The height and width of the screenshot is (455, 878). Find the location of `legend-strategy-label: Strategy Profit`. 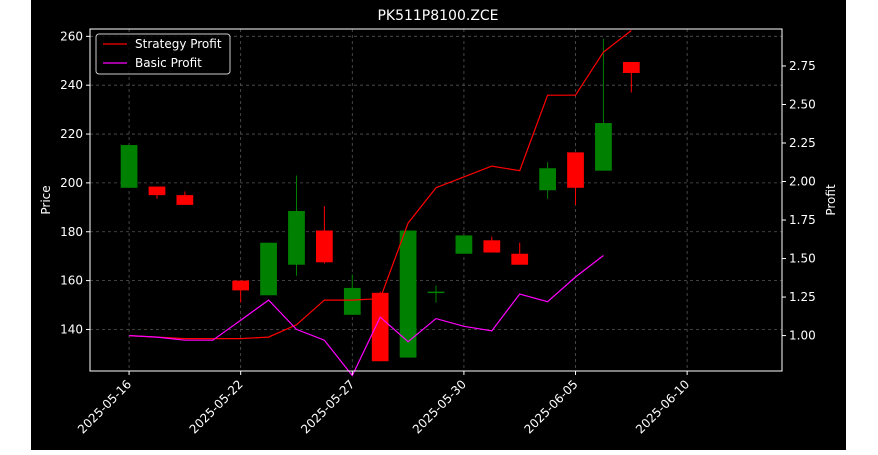

legend-strategy-label: Strategy Profit is located at coordinates (178, 44).